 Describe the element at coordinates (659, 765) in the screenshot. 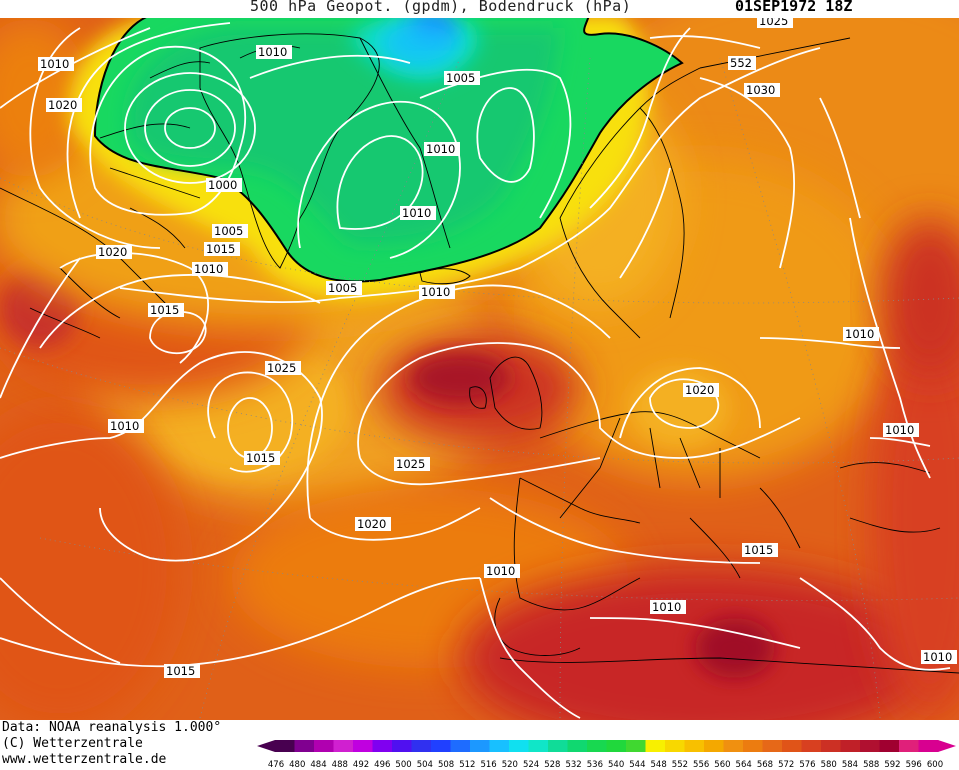

I see `colorbar-tick-label: 548` at that location.